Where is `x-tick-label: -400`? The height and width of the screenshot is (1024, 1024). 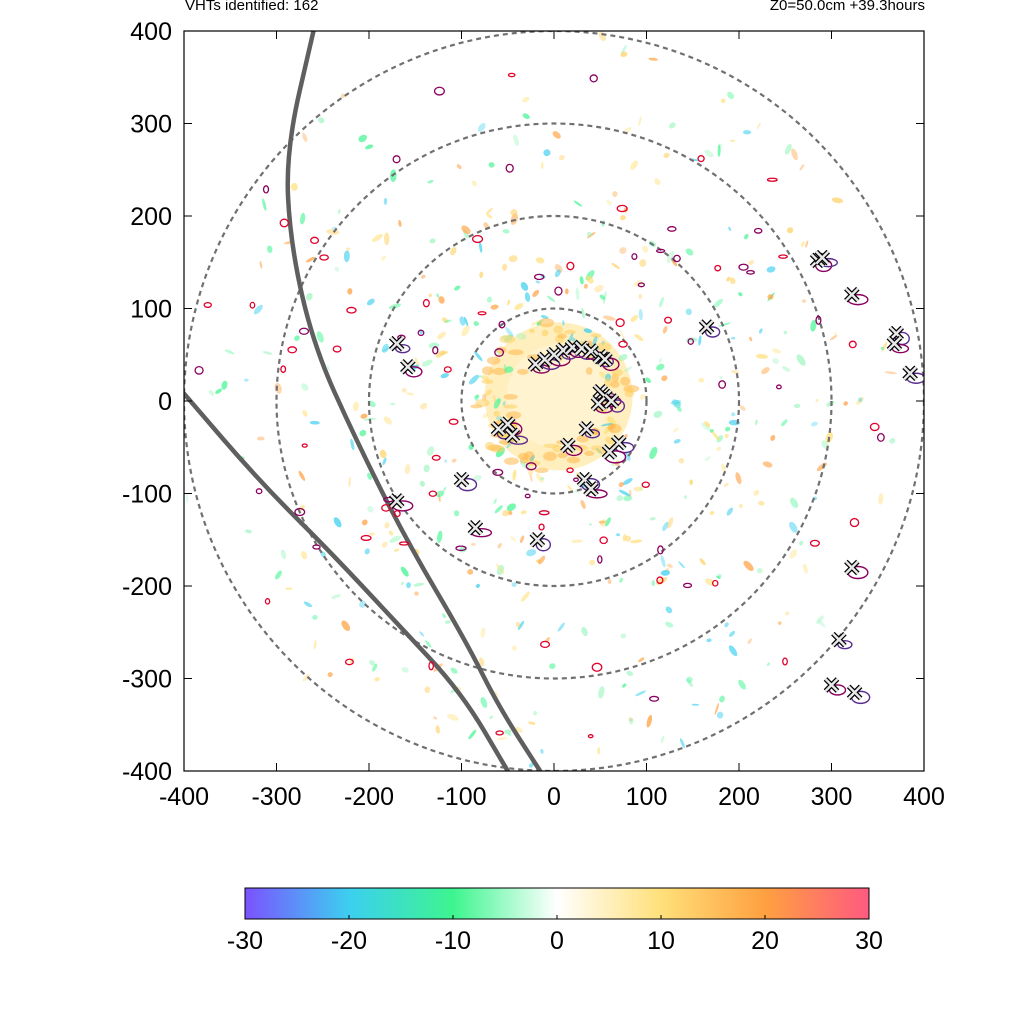 x-tick-label: -400 is located at coordinates (184, 797).